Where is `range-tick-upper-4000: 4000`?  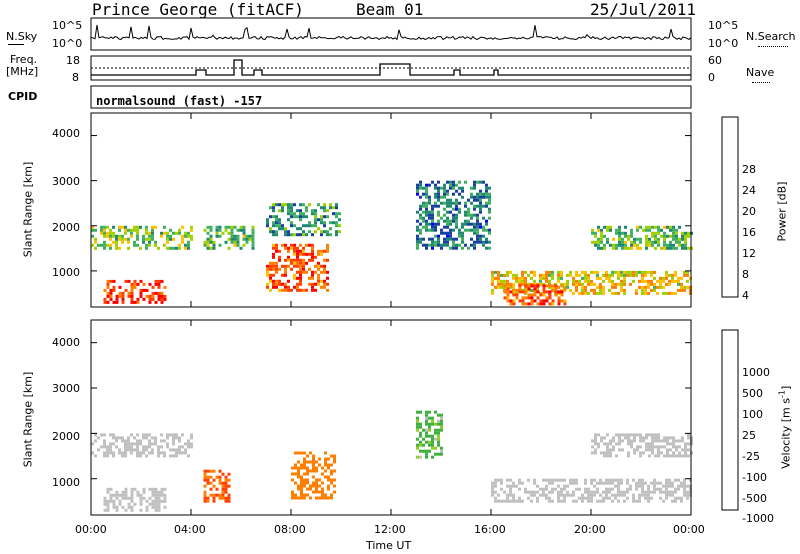 range-tick-upper-4000: 4000 is located at coordinates (66, 133).